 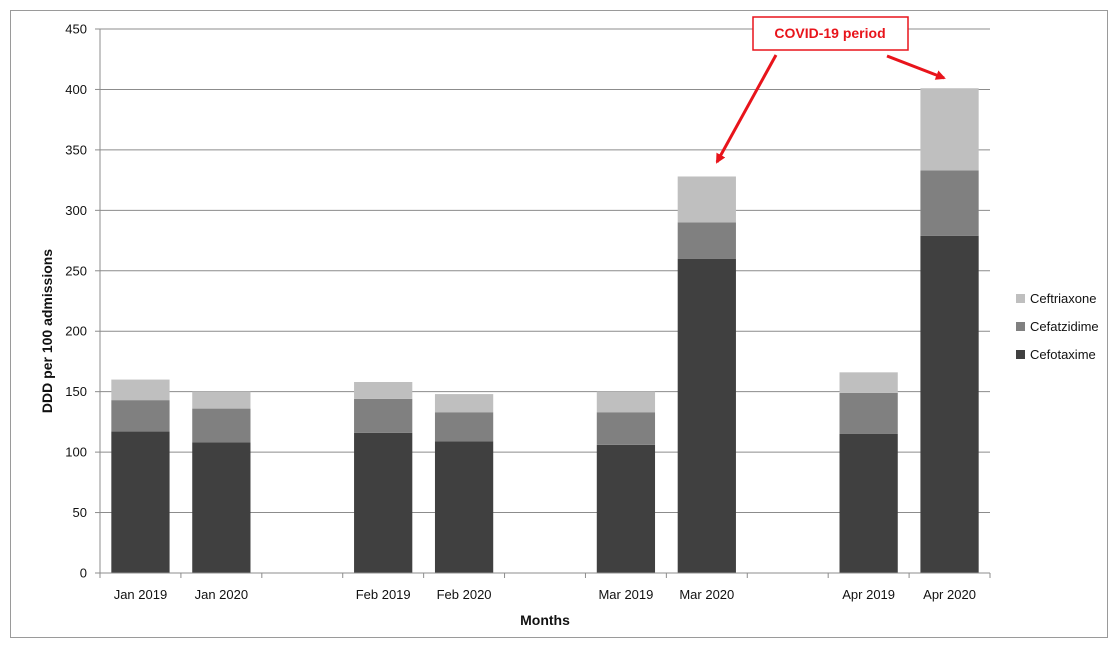 I want to click on annotation-arrow-mar-2020, so click(x=746, y=109).